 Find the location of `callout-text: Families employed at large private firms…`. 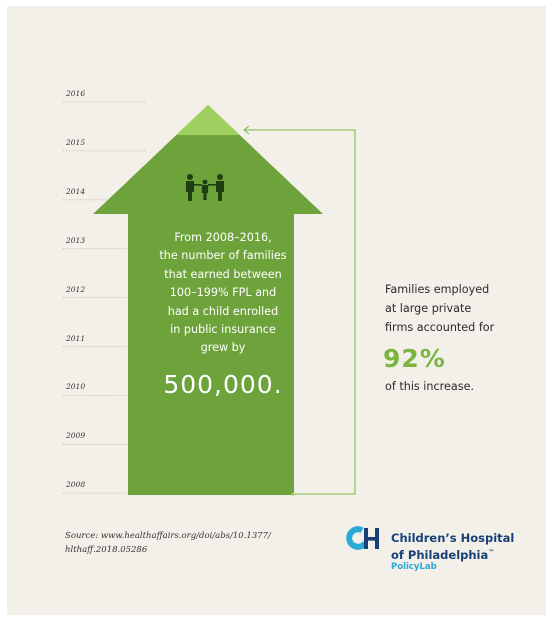

callout-text: Families employed at large private firms… is located at coordinates (460, 309).